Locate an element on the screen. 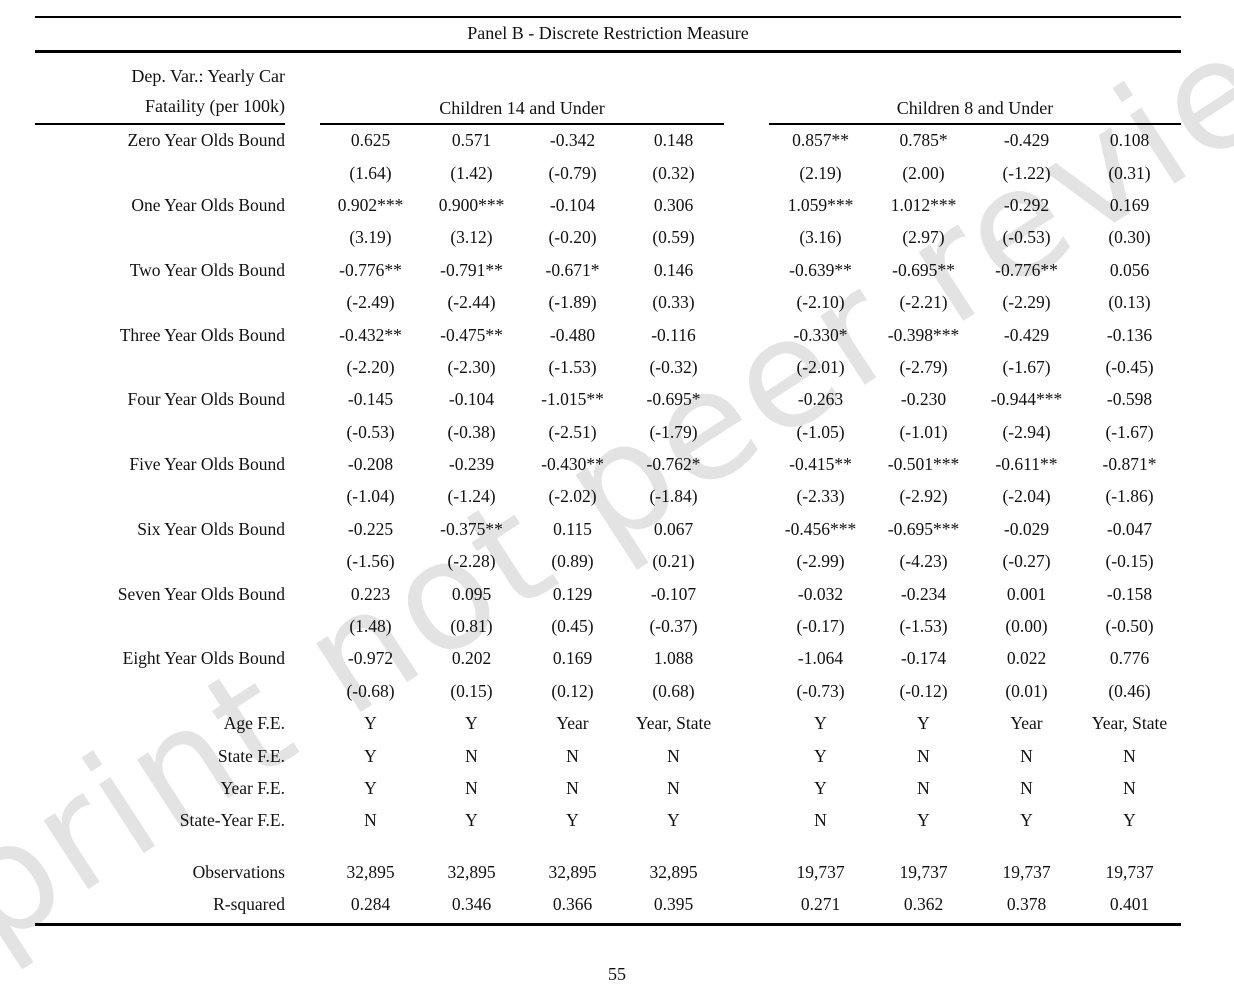  stat-cell: 32,895 is located at coordinates (370, 871).